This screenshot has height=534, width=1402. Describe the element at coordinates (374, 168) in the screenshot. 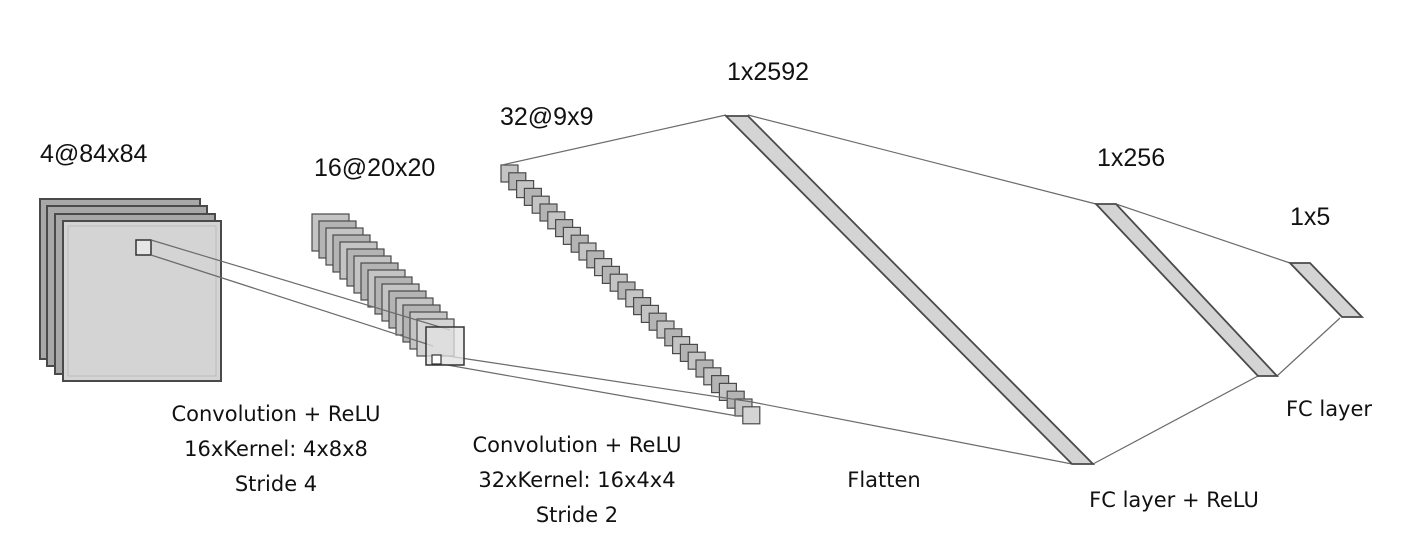

I see `conv1-shape-label: 16@20x20` at that location.